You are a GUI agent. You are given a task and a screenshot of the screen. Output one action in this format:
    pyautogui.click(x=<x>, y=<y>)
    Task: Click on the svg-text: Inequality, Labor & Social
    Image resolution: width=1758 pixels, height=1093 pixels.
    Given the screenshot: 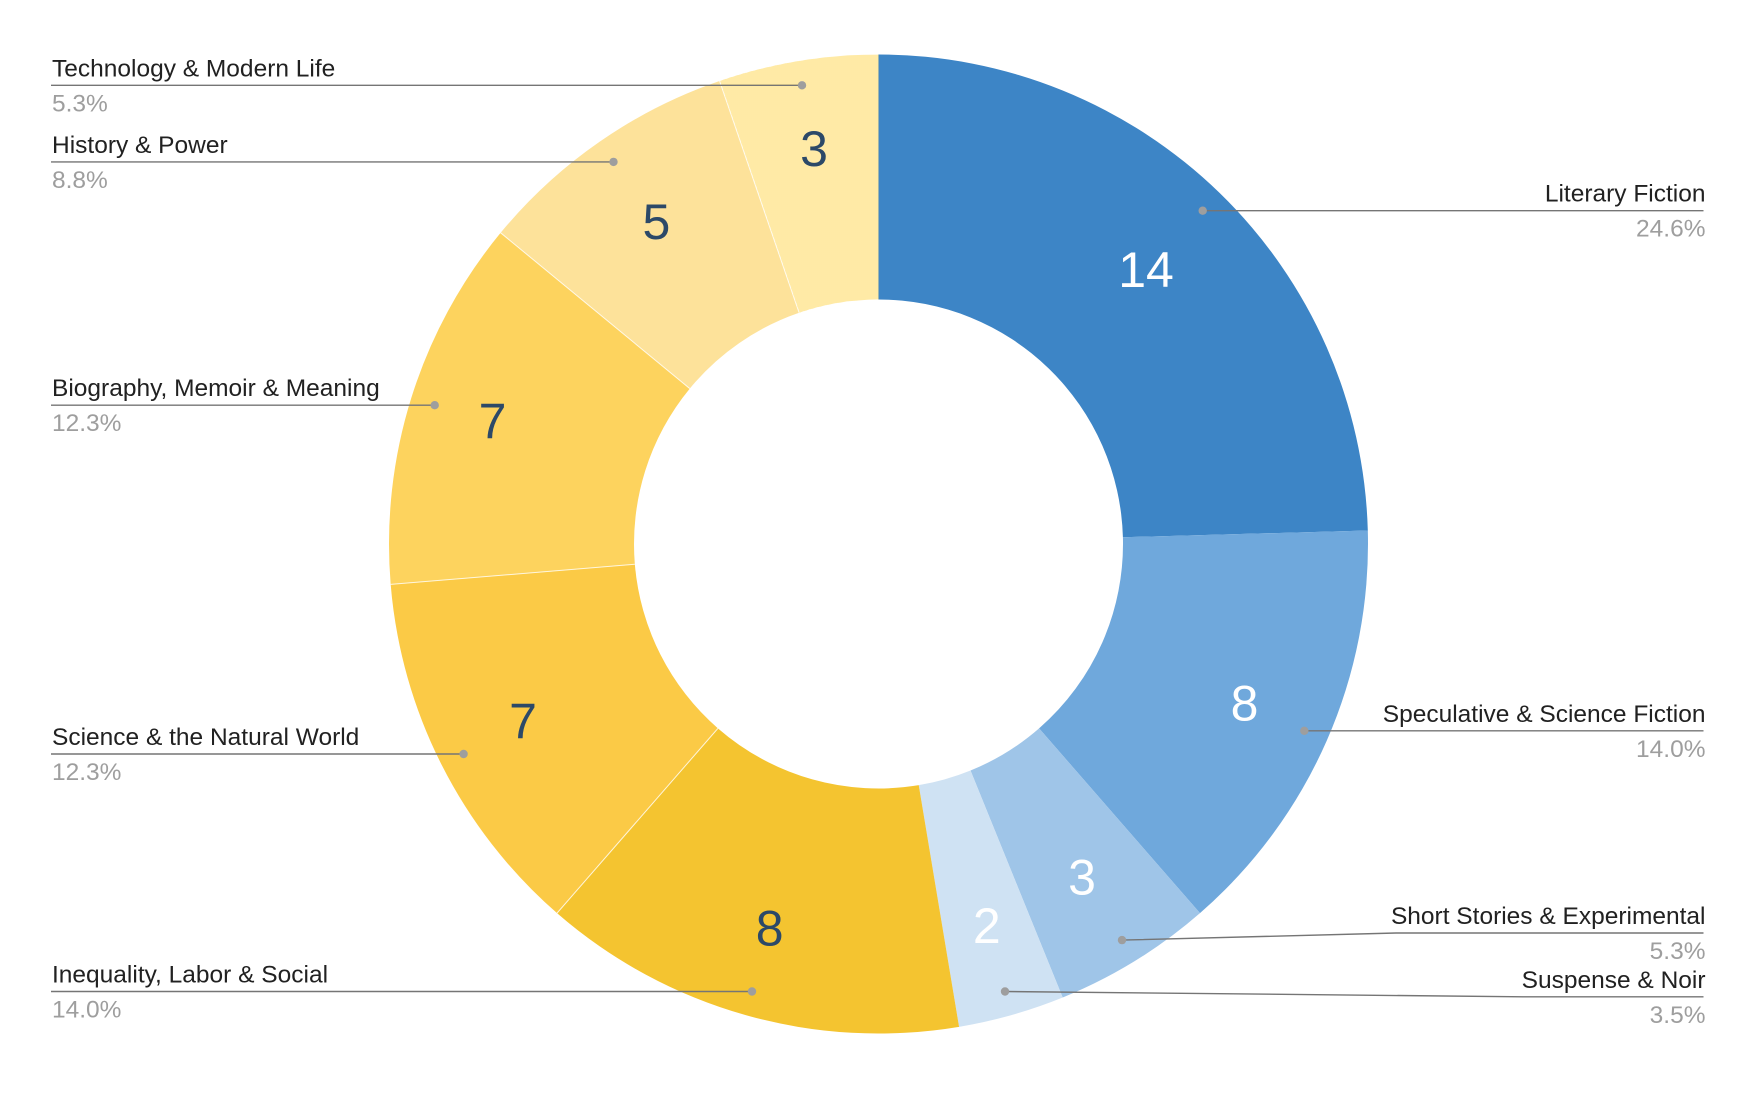 What is the action you would take?
    pyautogui.click(x=190, y=975)
    